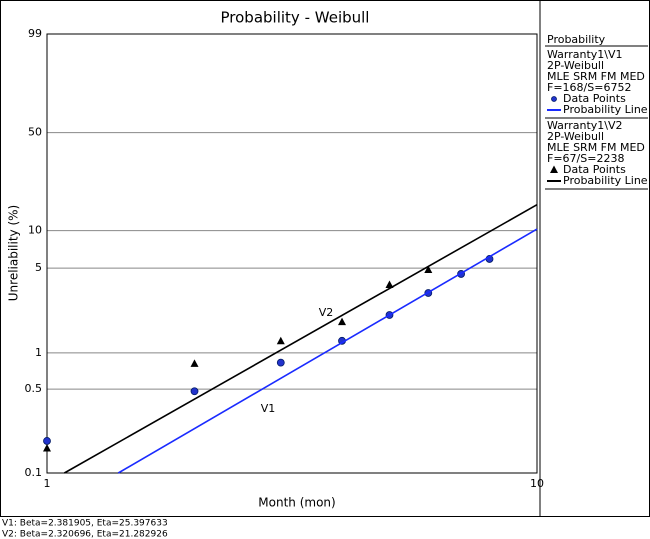 The image size is (650, 539). I want to click on y-tick-label: 99, so click(35, 33).